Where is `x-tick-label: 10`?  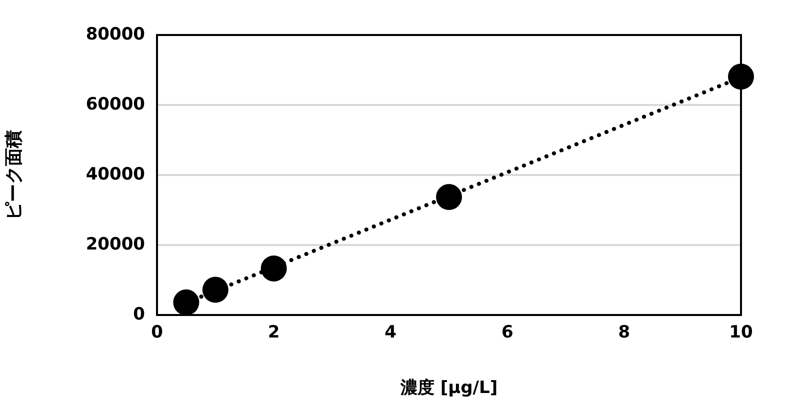 x-tick-label: 10 is located at coordinates (741, 332).